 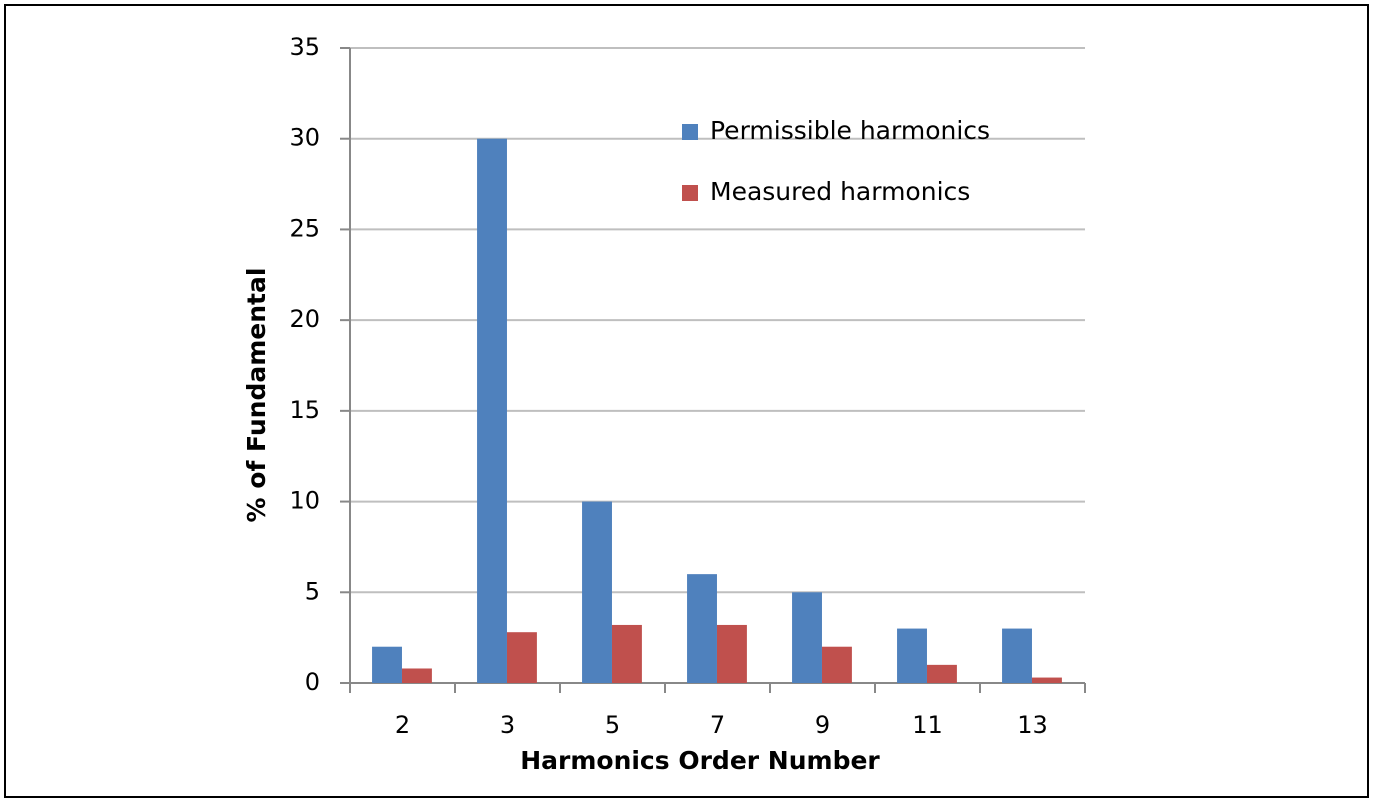 I want to click on y-axis-title: % of Fundamental, so click(x=256, y=395).